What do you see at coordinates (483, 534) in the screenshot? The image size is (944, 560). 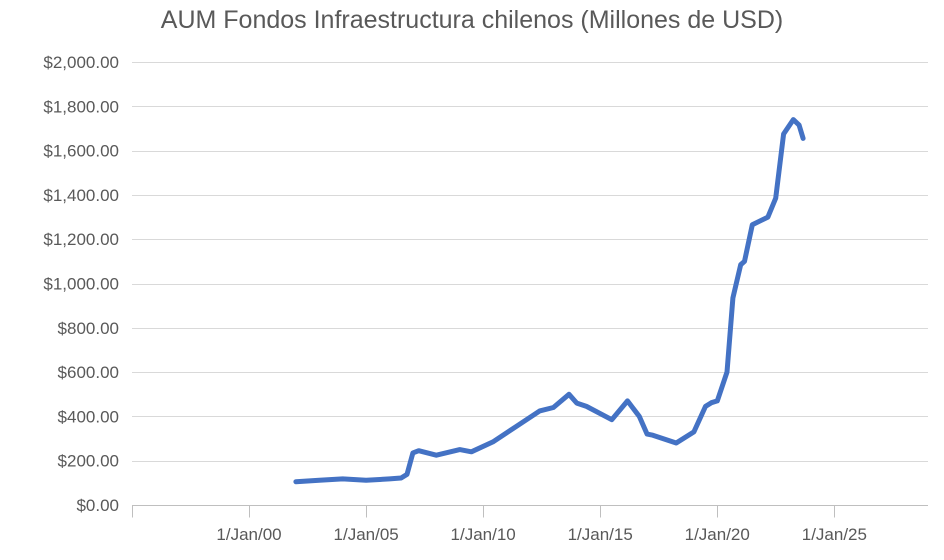 I see `x-tick-label: 1/Jan/10` at bounding box center [483, 534].